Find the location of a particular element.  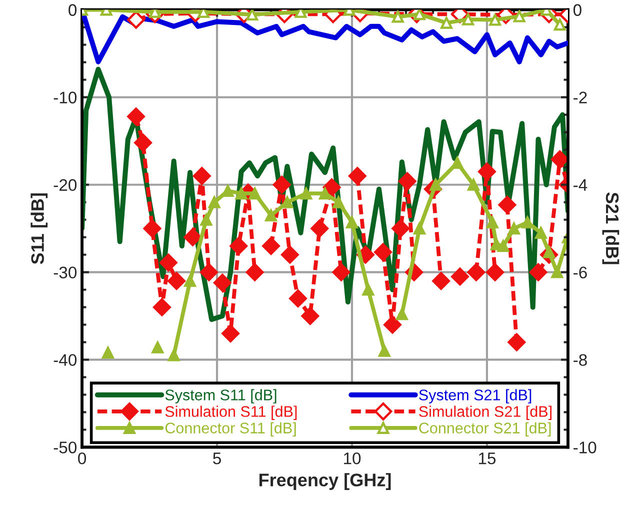

y-tick-label: 0 is located at coordinates (72, 10).